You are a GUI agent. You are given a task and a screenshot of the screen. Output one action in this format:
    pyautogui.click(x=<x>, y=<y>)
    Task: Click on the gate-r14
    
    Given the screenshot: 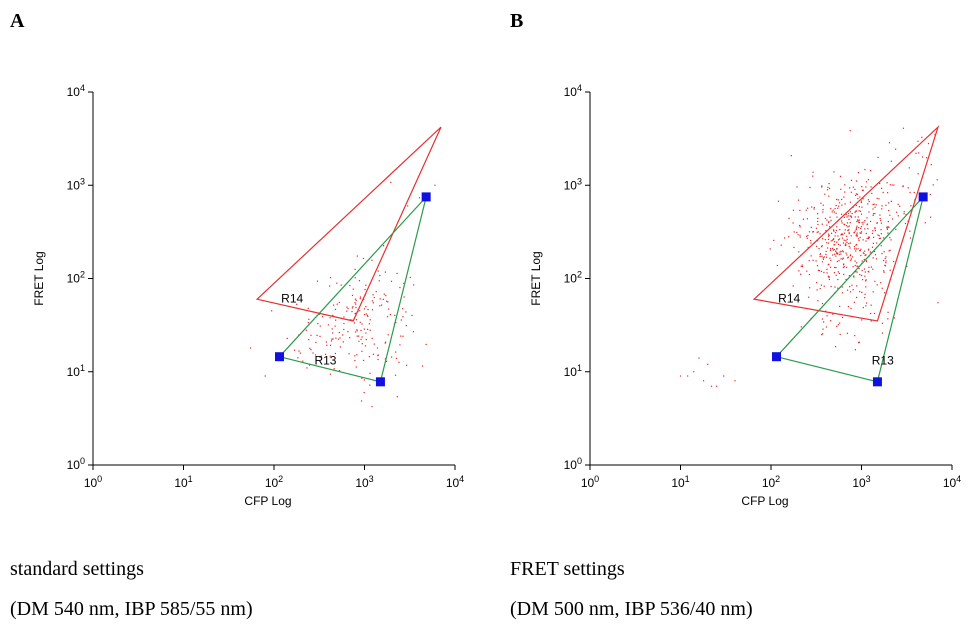 What is the action you would take?
    pyautogui.click(x=846, y=223)
    